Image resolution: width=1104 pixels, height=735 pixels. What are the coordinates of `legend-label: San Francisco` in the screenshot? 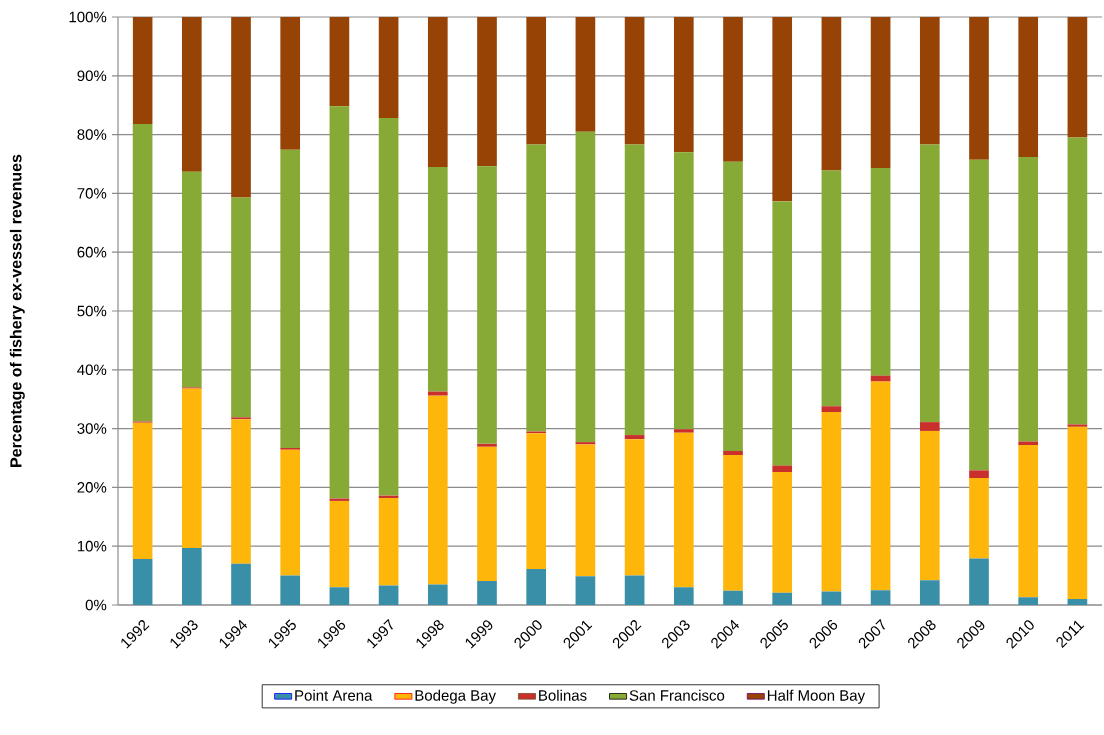 It's located at (677, 695).